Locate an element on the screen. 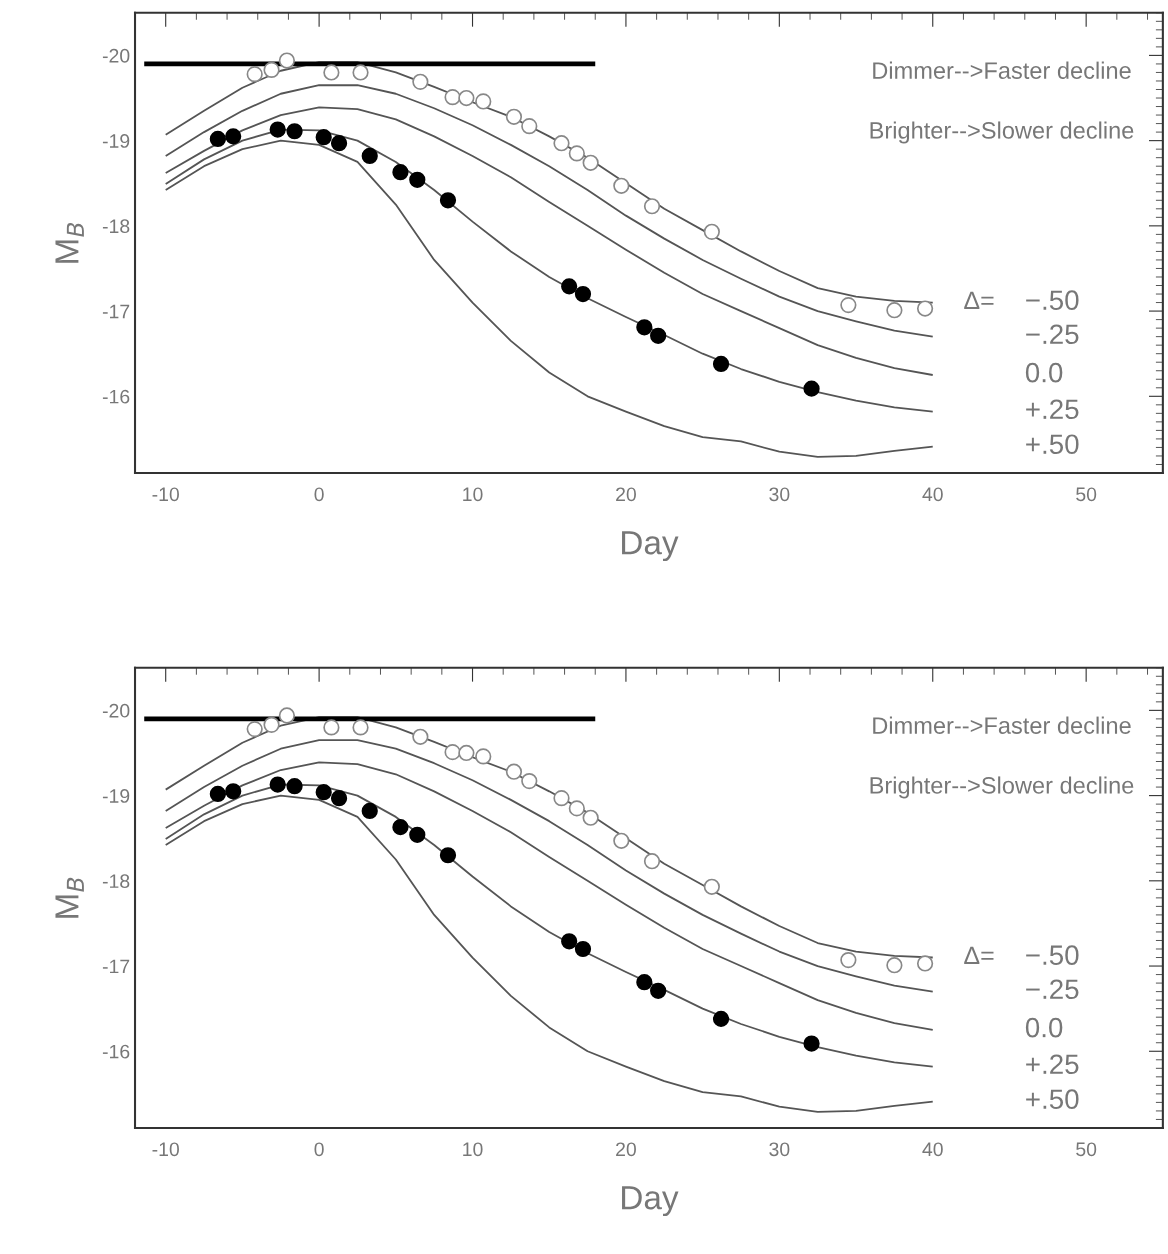  x-tick-label: 50 is located at coordinates (1086, 1149).